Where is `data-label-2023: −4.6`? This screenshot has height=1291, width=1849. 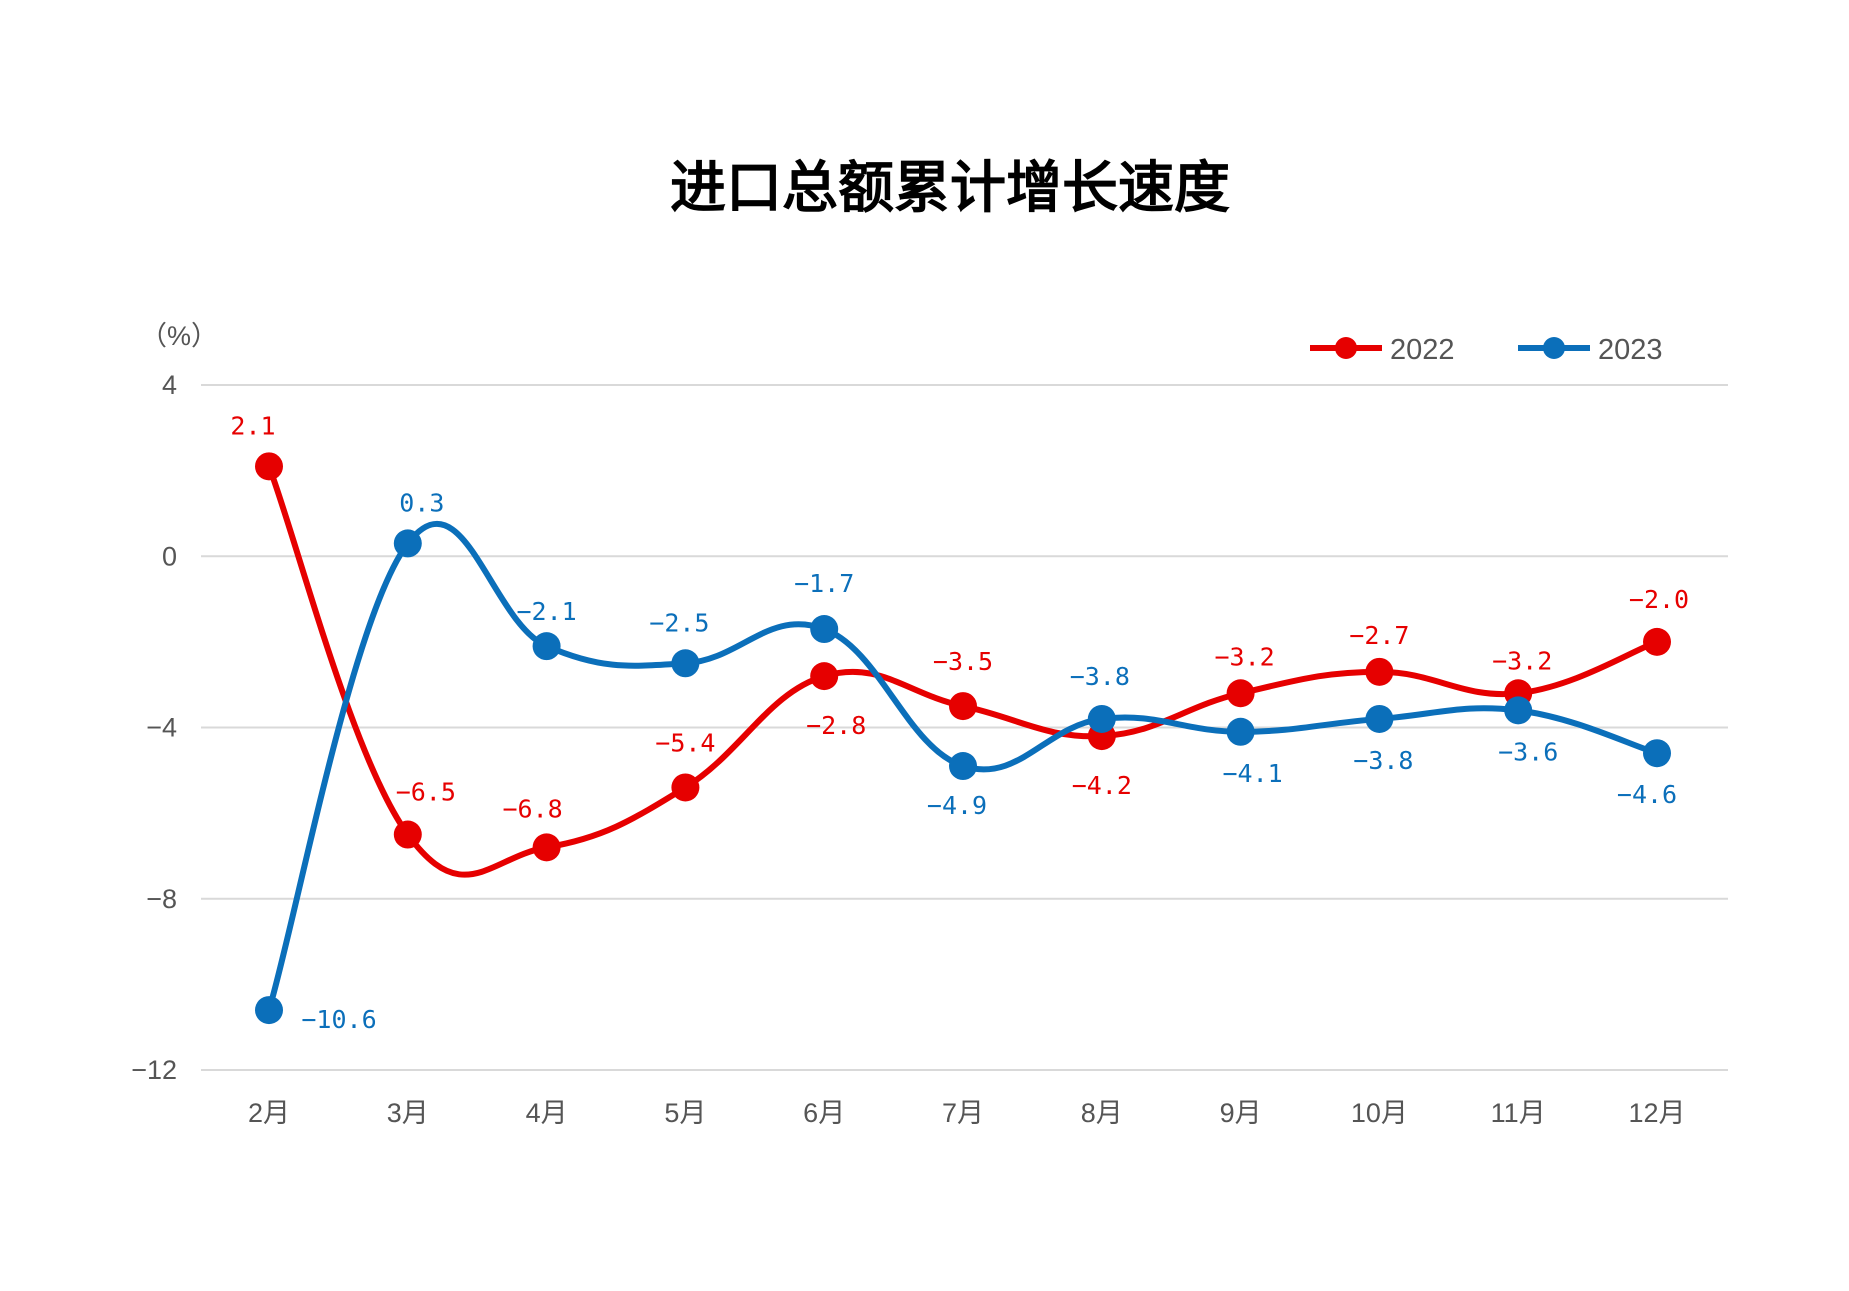
data-label-2023: −4.6 is located at coordinates (1647, 794).